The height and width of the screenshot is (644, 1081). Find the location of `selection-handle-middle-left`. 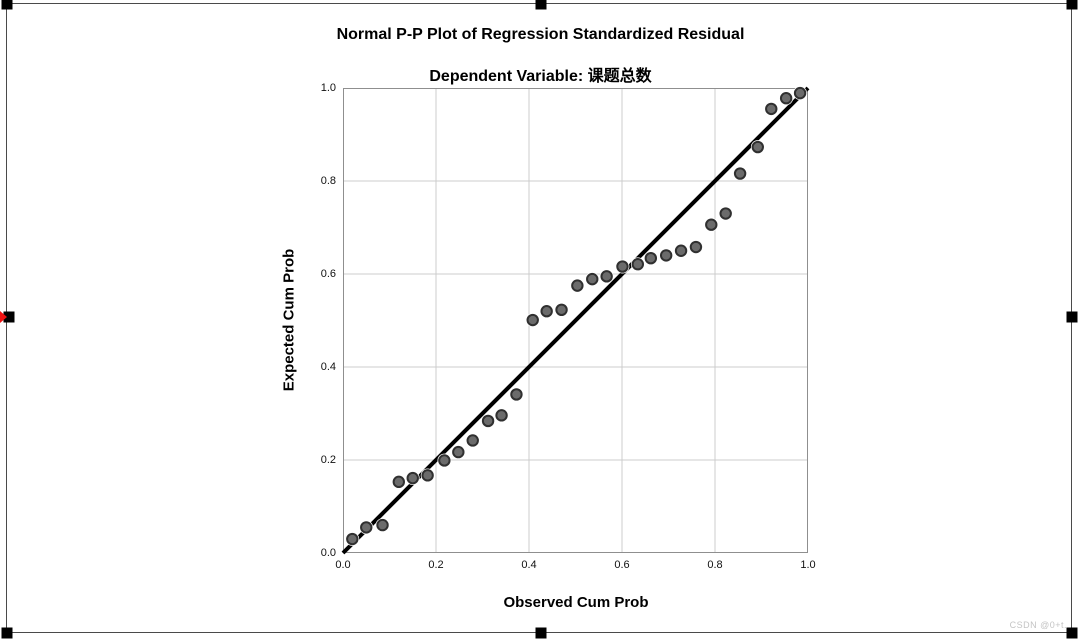

selection-handle-middle-left is located at coordinates (9, 317).